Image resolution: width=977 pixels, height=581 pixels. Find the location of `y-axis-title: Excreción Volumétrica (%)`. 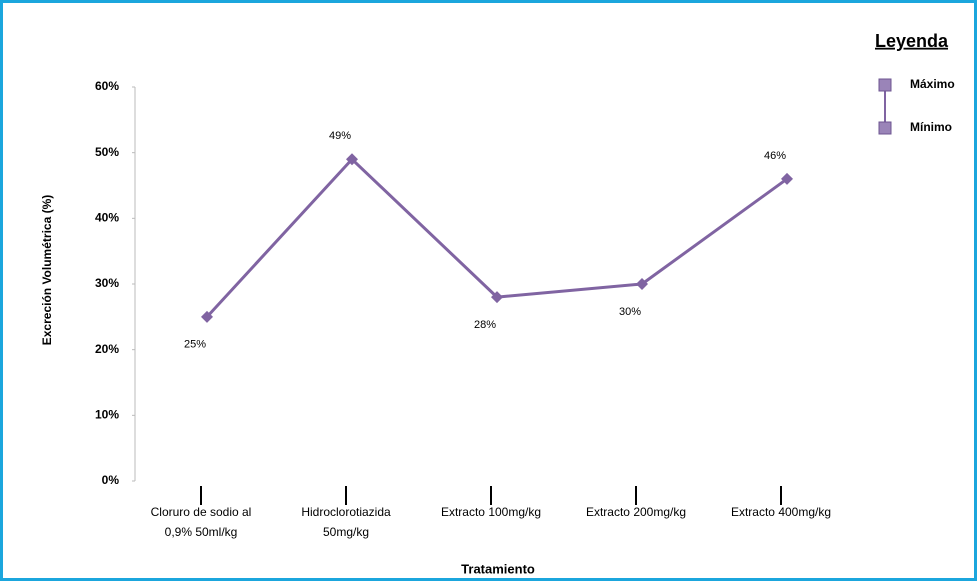

y-axis-title: Excreción Volumétrica (%) is located at coordinates (47, 270).